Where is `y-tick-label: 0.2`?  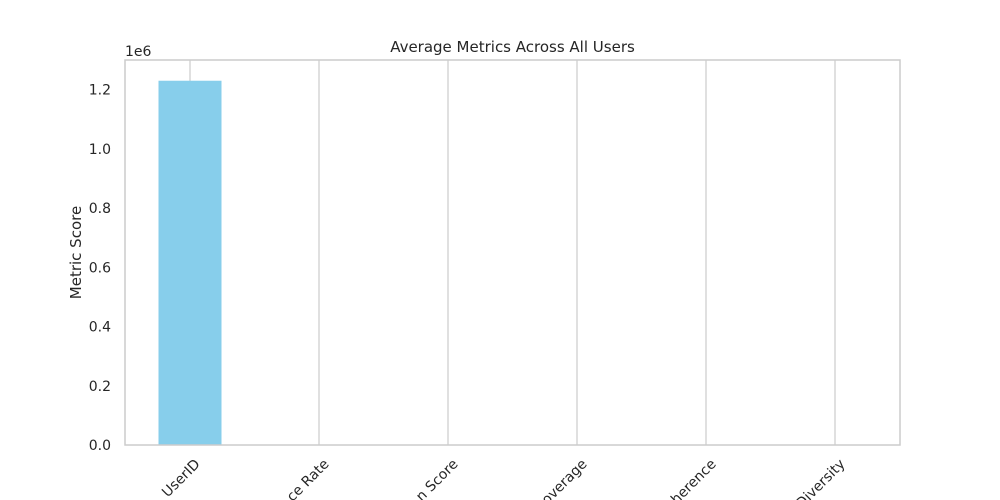
y-tick-label: 0.2 is located at coordinates (100, 387).